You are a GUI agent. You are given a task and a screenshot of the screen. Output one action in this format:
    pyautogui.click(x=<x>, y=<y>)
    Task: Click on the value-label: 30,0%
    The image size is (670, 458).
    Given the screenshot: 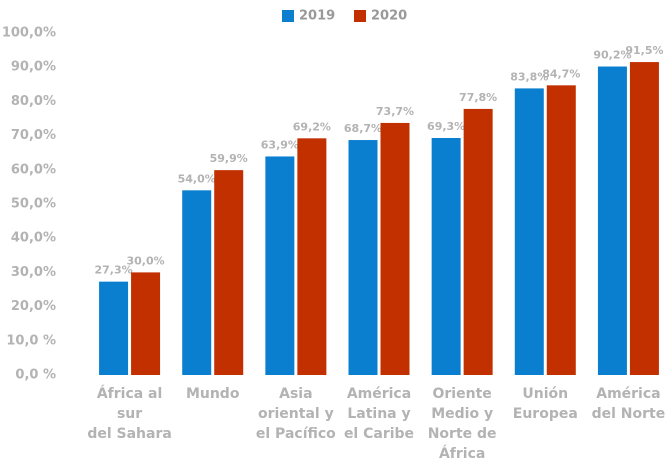 What is the action you would take?
    pyautogui.click(x=145, y=260)
    